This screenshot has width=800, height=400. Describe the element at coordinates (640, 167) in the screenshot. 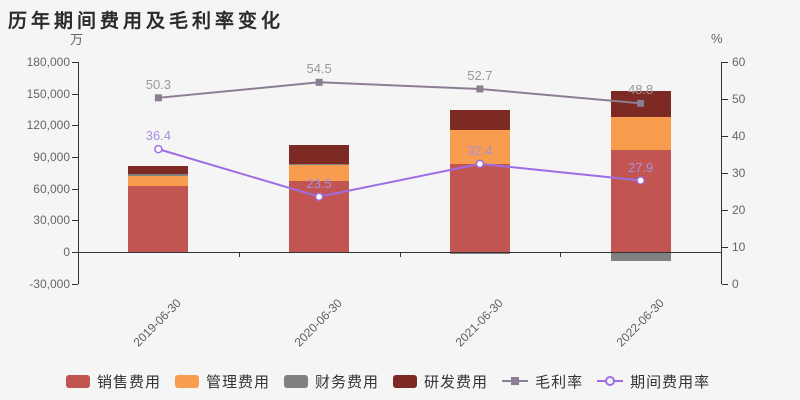

I see `point-label-期间费用率: 27.9` at that location.